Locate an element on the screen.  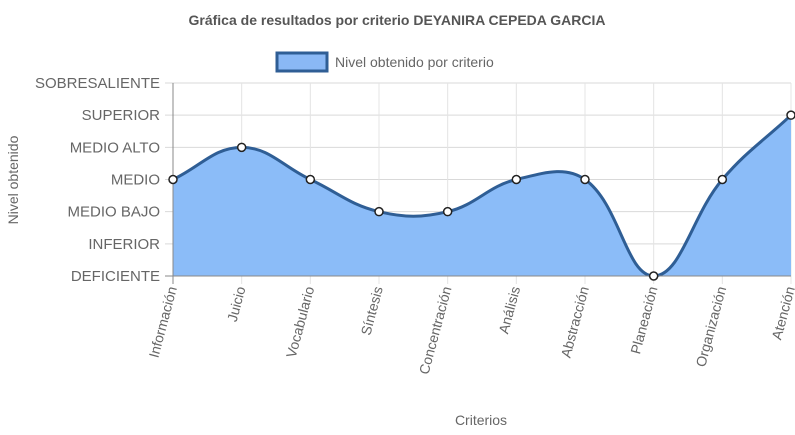
x-tick-label: Información is located at coordinates (163, 322).